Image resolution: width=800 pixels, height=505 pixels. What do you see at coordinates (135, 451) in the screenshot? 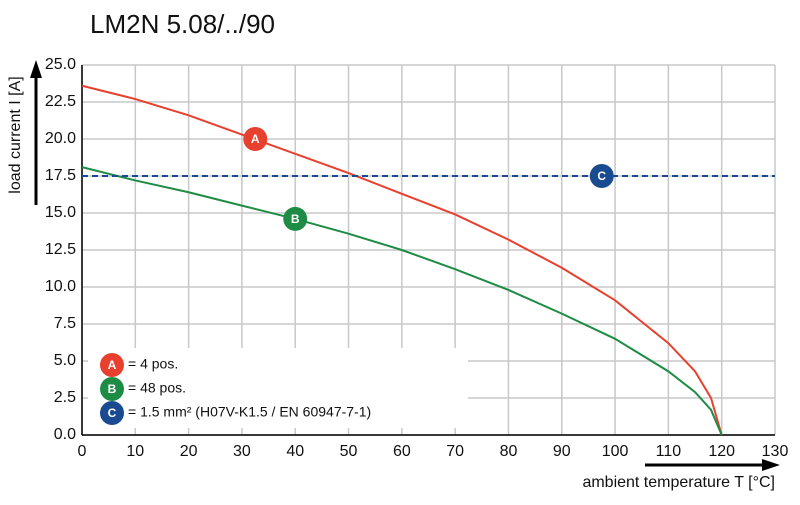
I see `x-tick-label: 10` at bounding box center [135, 451].